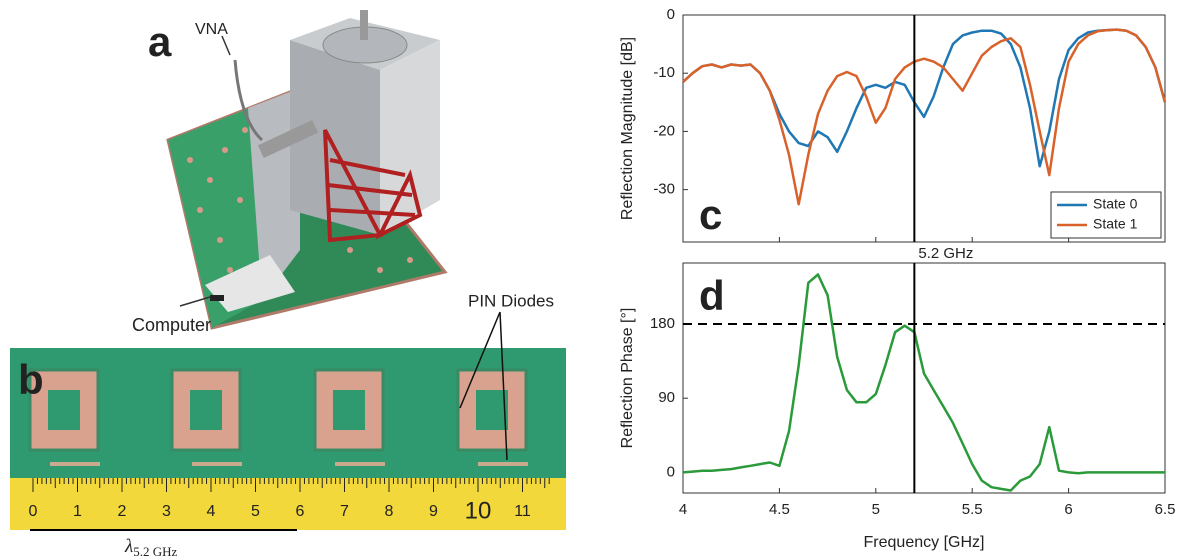 This screenshot has height=560, width=1188. I want to click on scale-label: λ5.2 GHz, so click(151, 547).